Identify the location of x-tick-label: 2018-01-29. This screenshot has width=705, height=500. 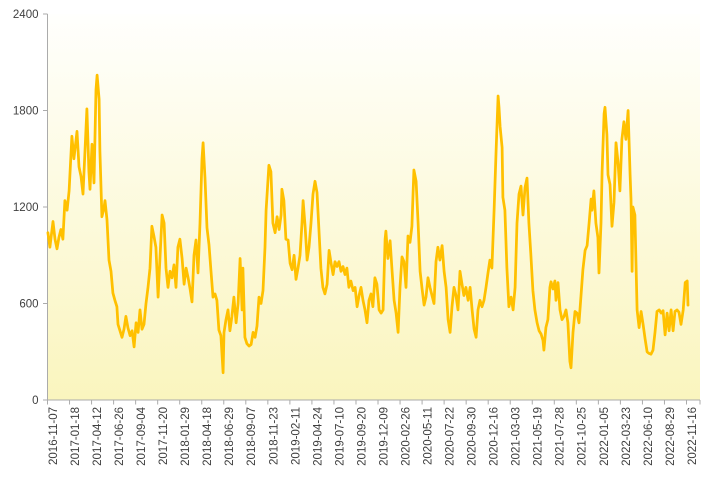
(186, 436).